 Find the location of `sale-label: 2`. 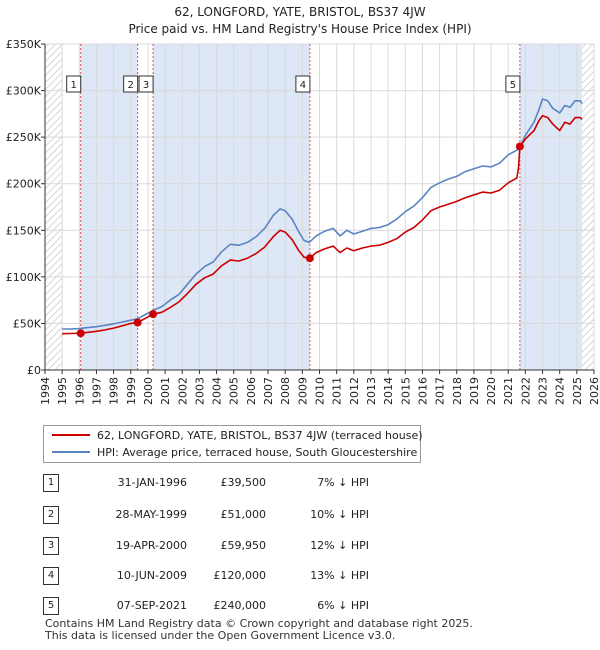

sale-label: 2 is located at coordinates (130, 85).